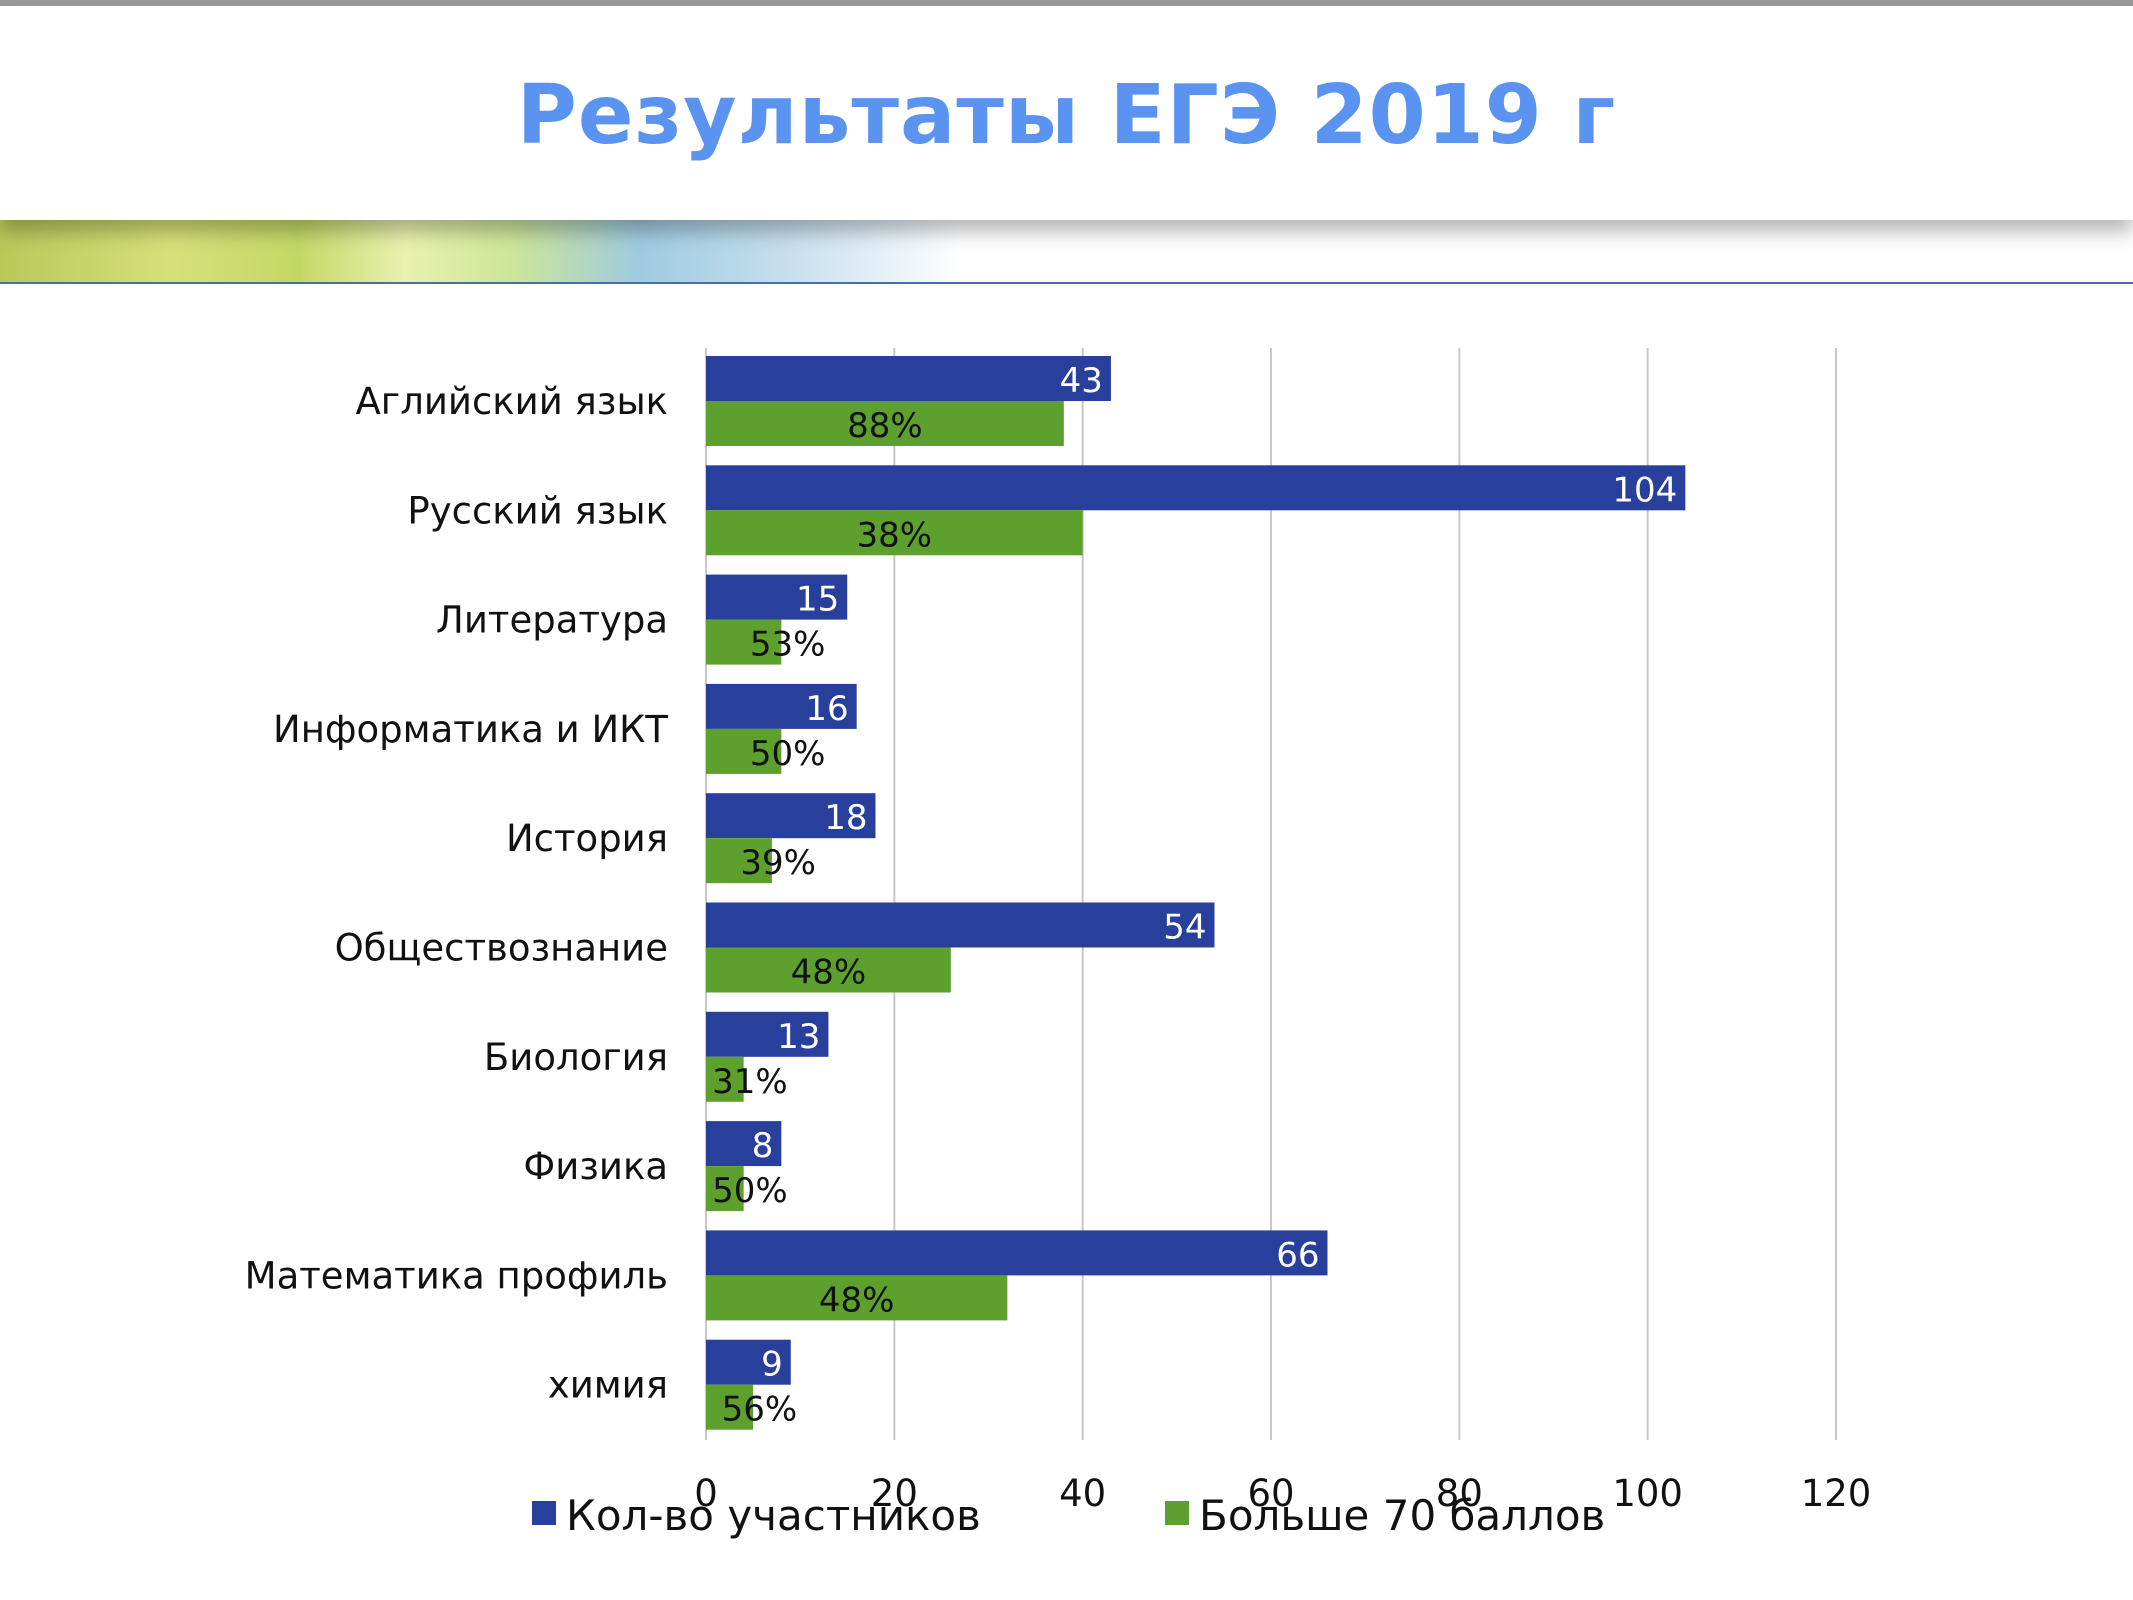 The image size is (2133, 1600). What do you see at coordinates (470, 729) in the screenshot?
I see `category-label: Информатика и ИКТ` at bounding box center [470, 729].